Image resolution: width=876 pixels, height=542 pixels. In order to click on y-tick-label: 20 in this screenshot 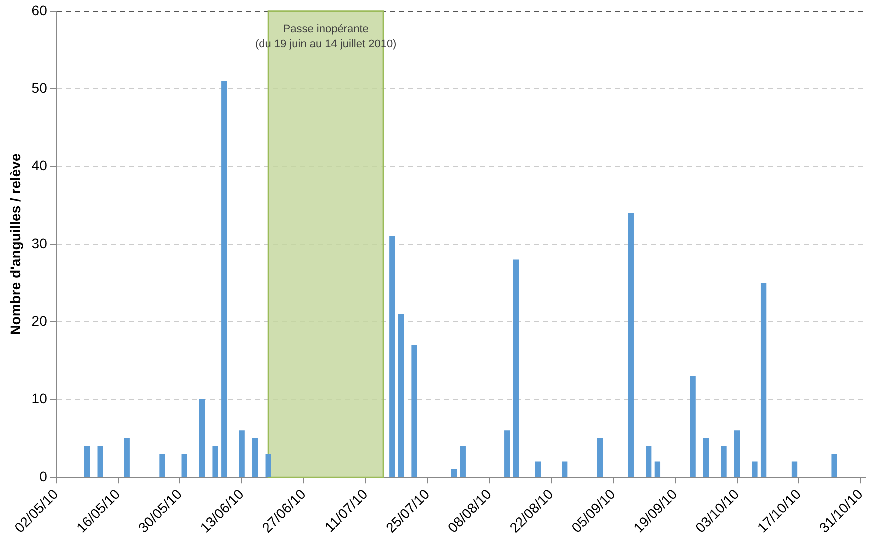, I will do `click(40, 321)`.